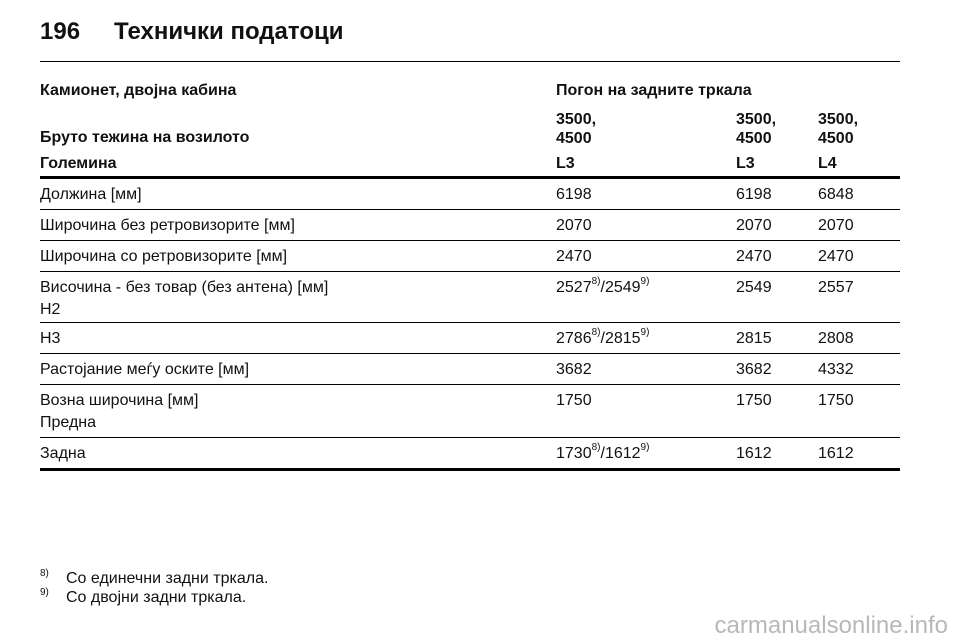 The width and height of the screenshot is (960, 642). I want to click on footnote-text: Со двојни задни тркала., so click(156, 597).